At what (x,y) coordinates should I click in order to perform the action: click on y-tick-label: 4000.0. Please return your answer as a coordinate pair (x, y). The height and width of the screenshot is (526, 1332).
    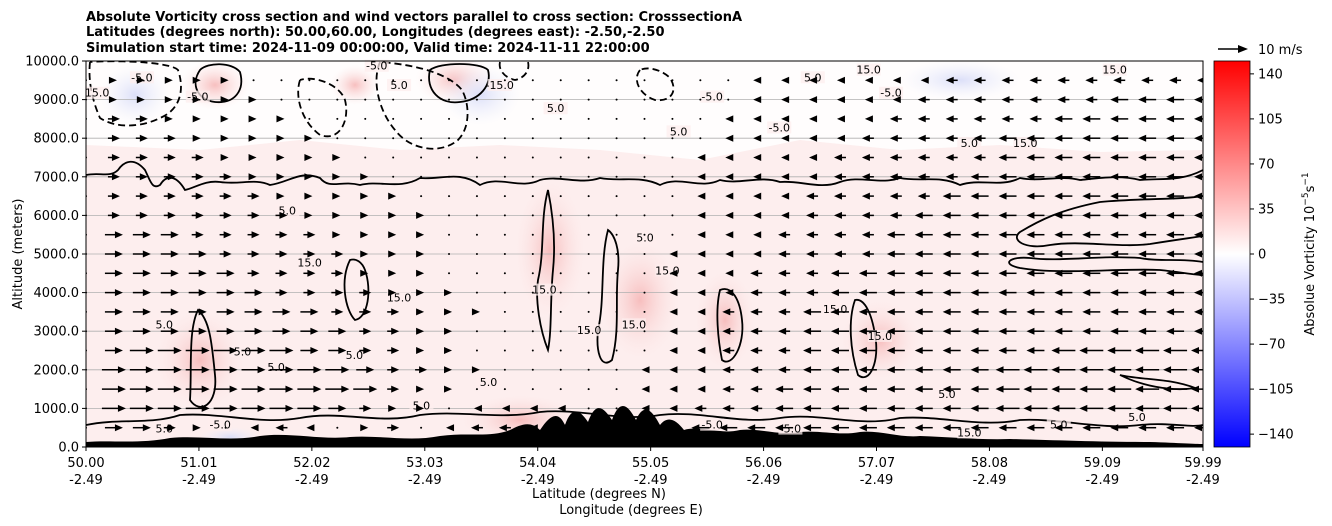
    Looking at the image, I should click on (57, 293).